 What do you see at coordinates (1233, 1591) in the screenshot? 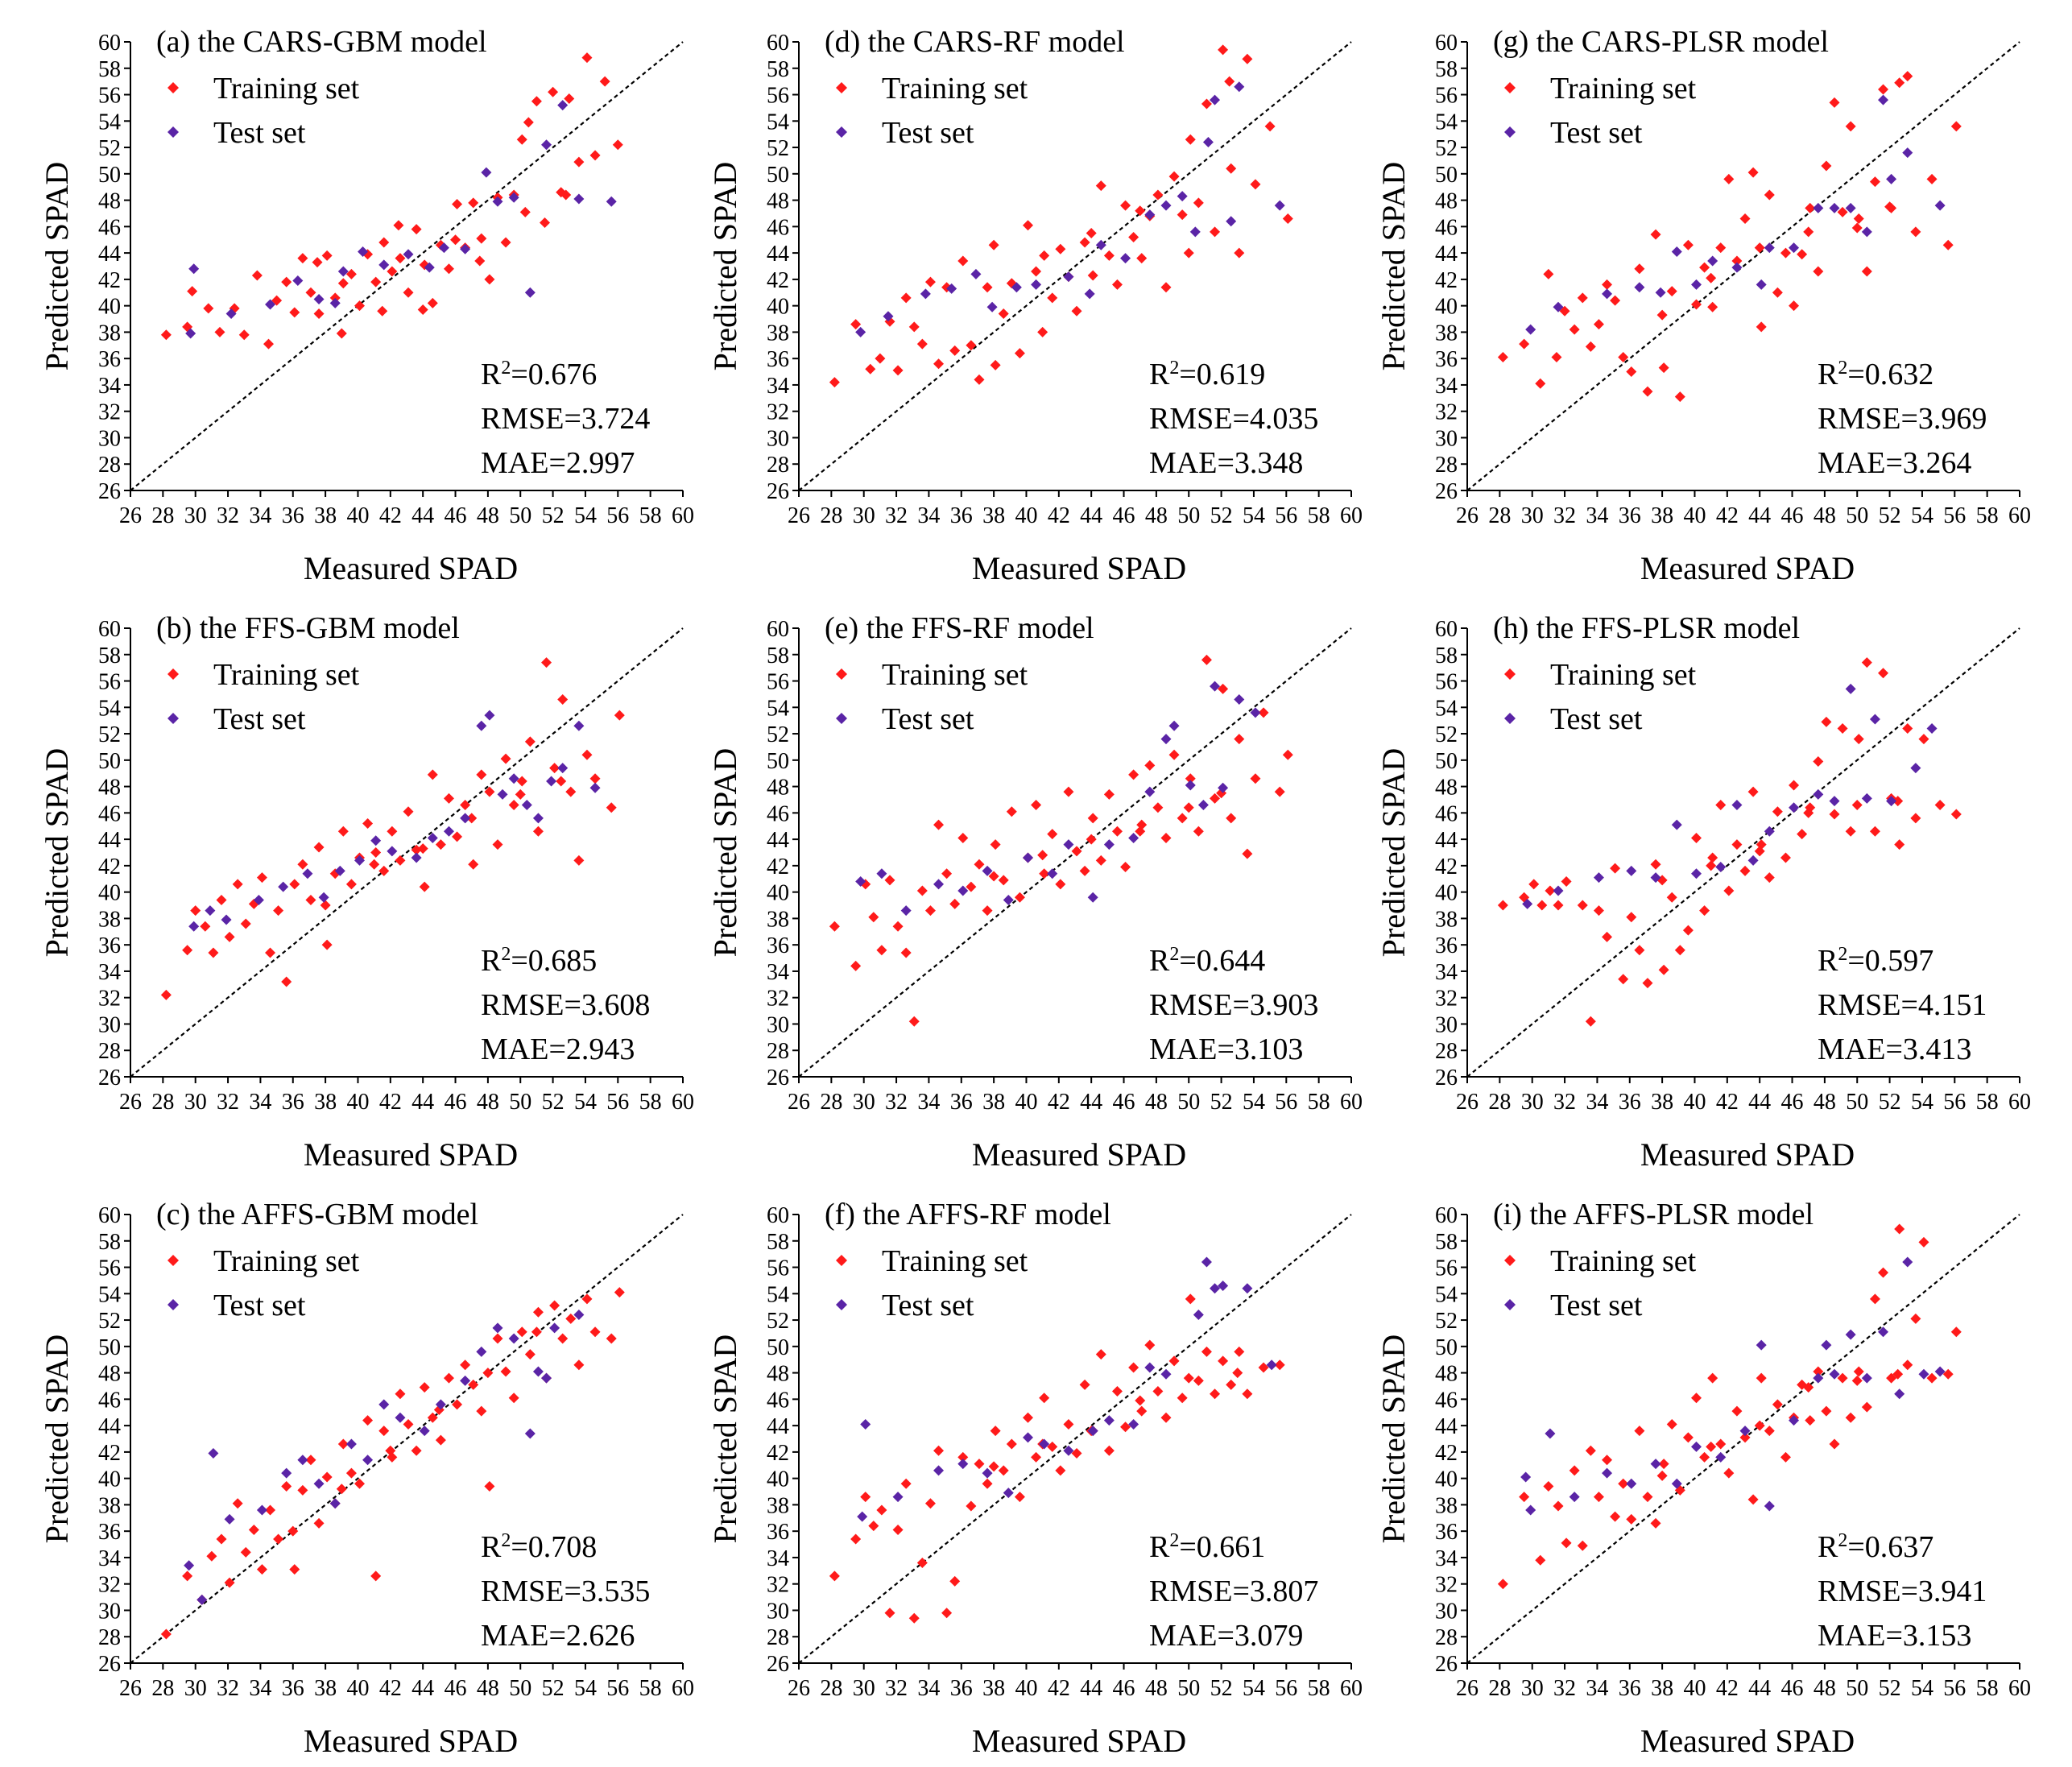
I see `stat-rmse: RMSE=3.807` at bounding box center [1233, 1591].